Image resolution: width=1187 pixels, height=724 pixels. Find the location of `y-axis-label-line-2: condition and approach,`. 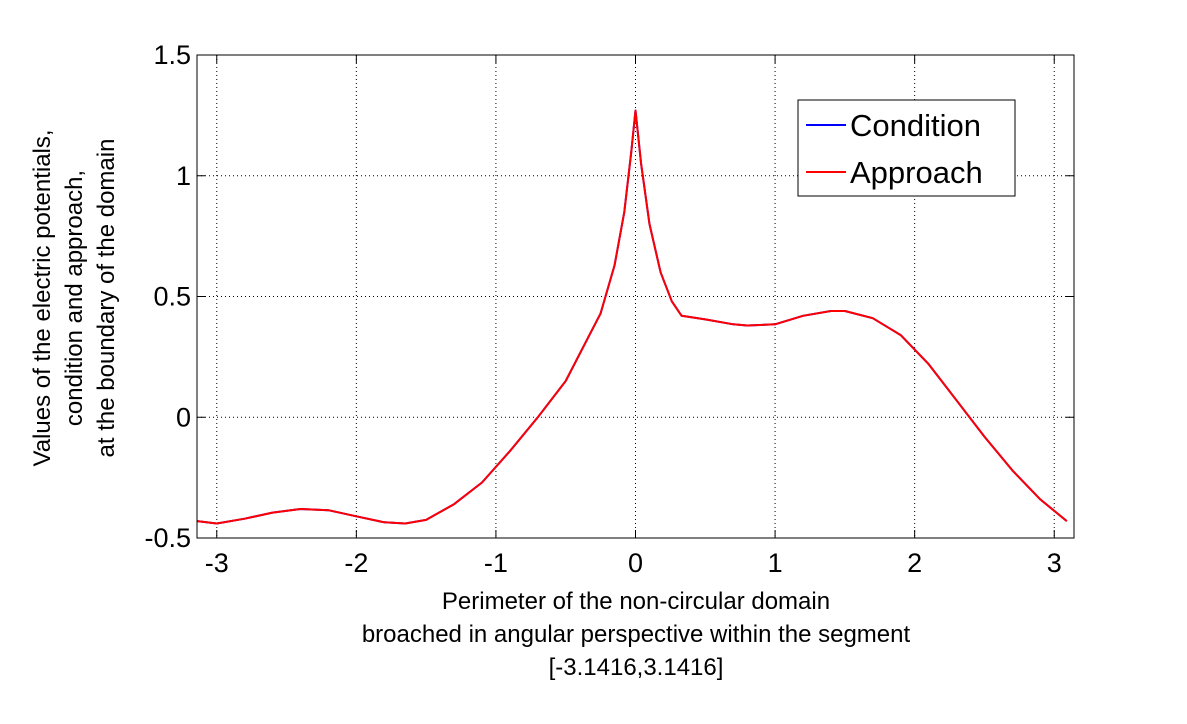

y-axis-label-line-2: condition and approach, is located at coordinates (74, 298).